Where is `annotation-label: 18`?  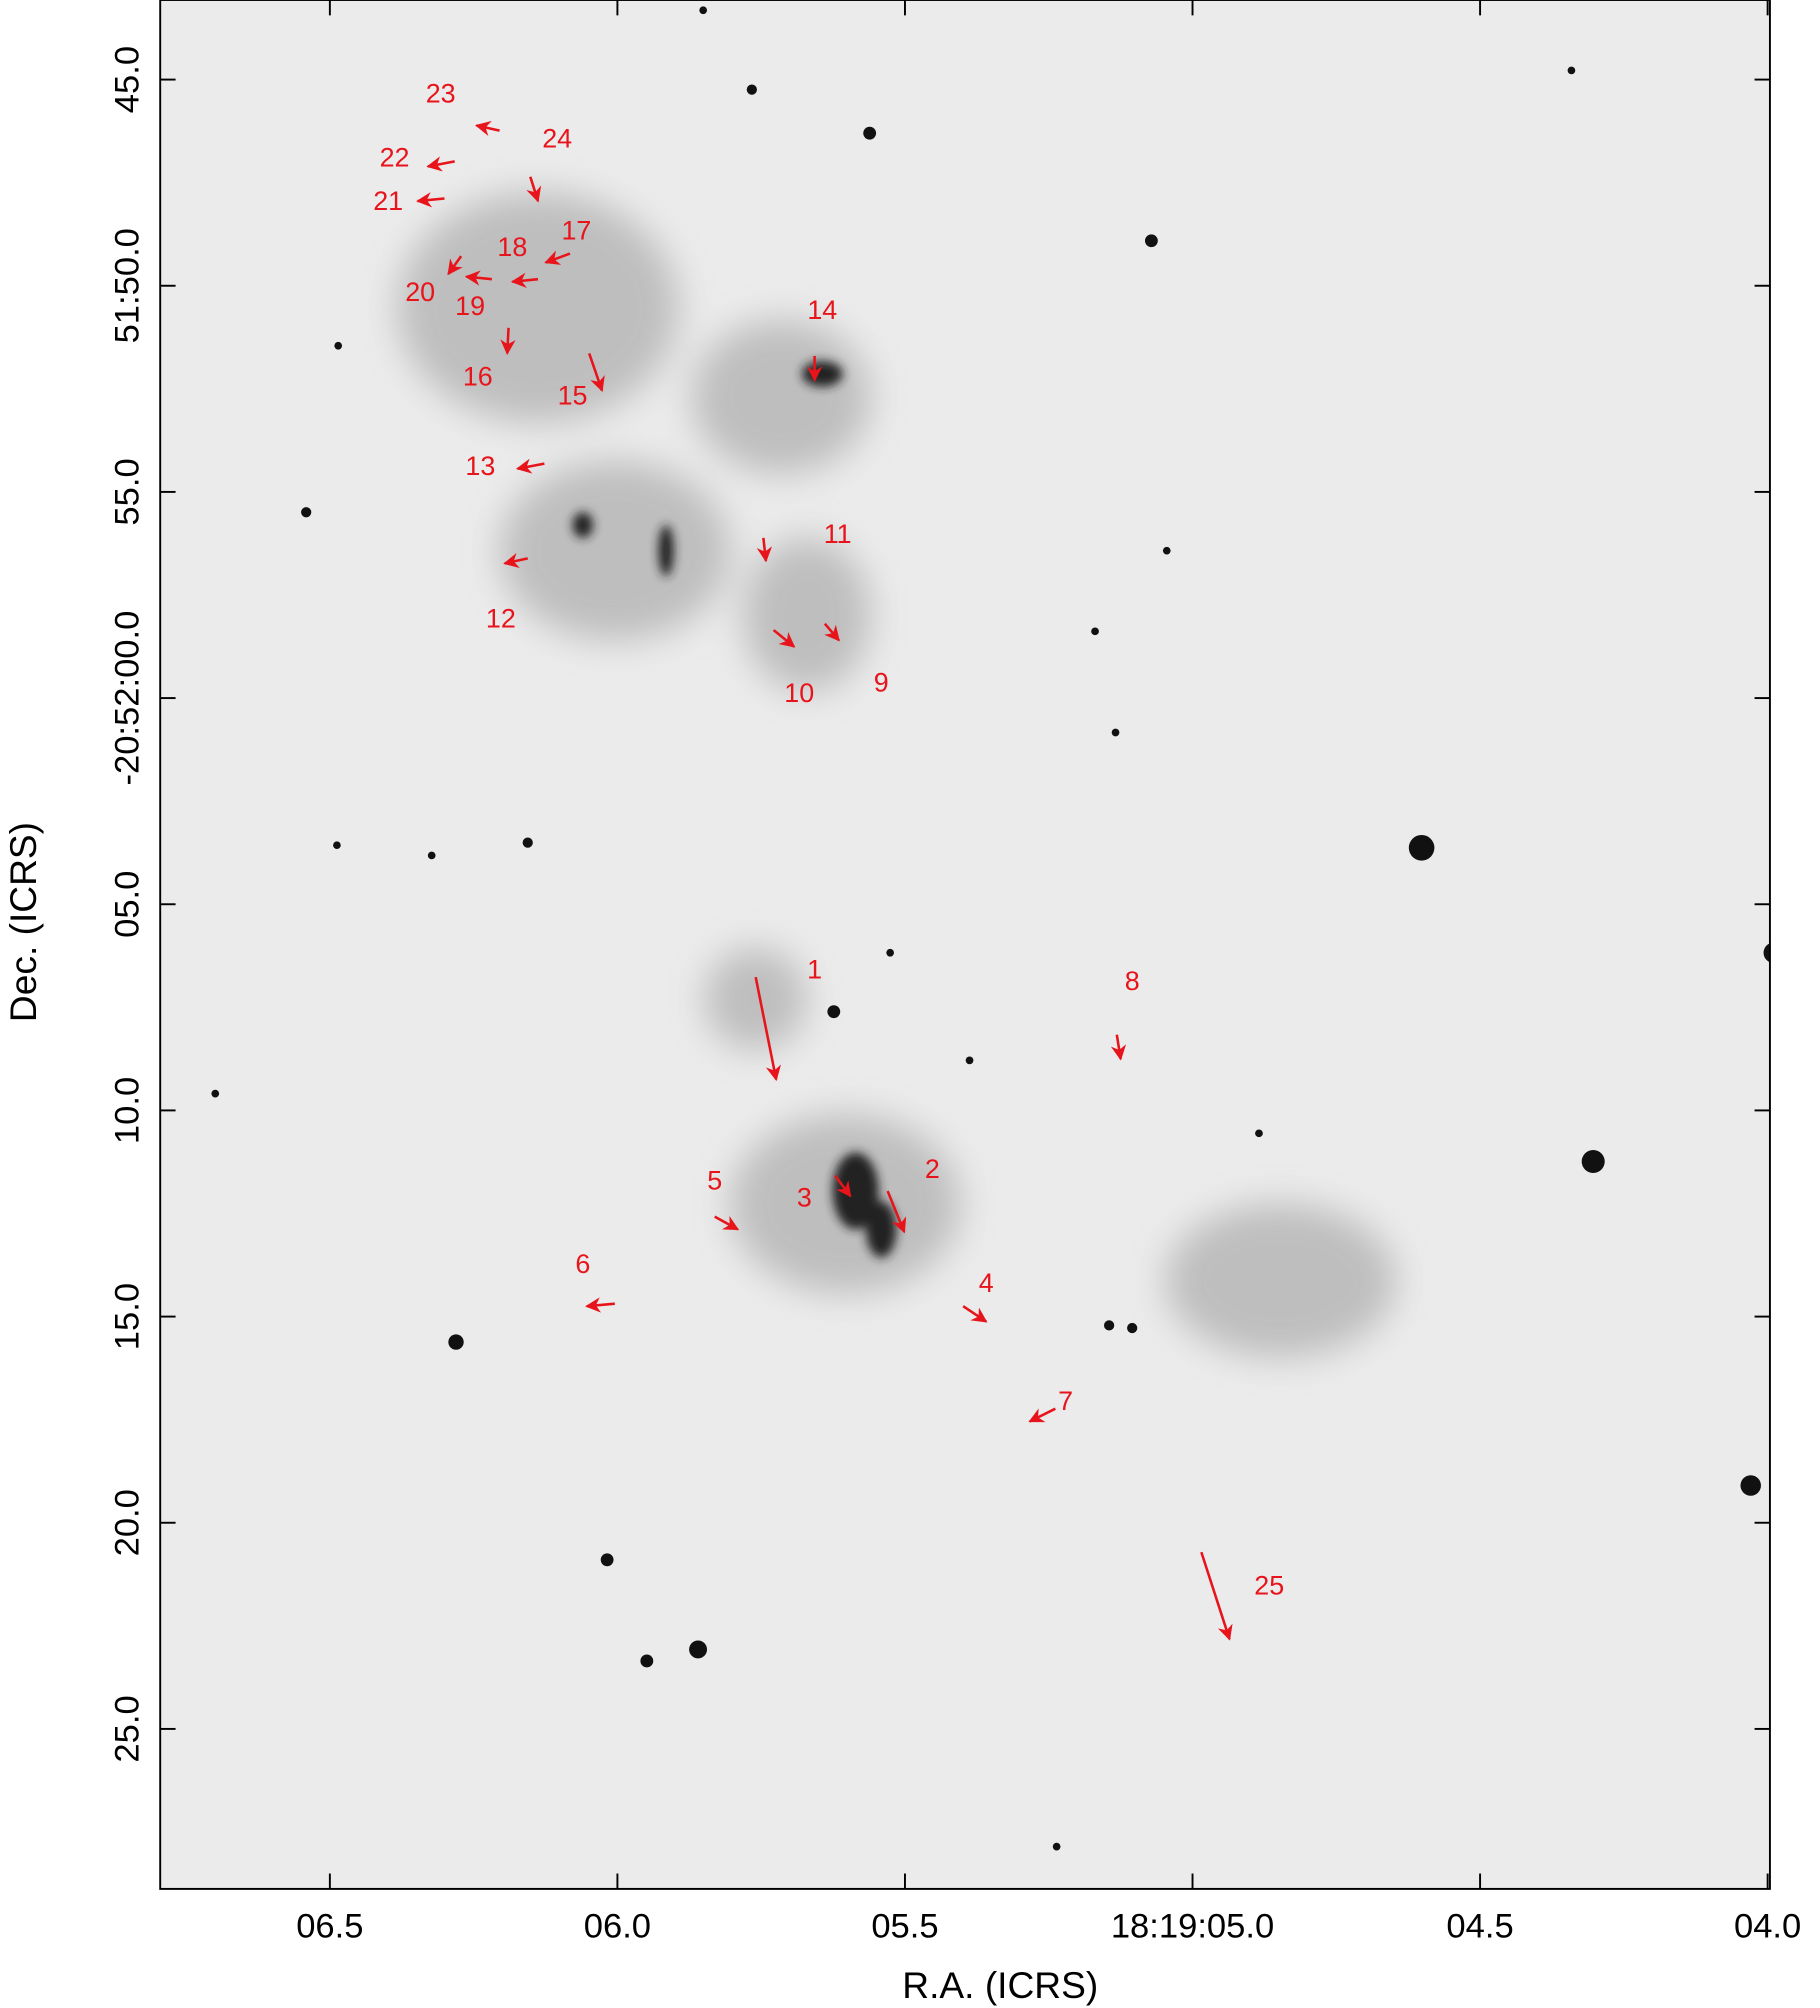
annotation-label: 18 is located at coordinates (512, 247).